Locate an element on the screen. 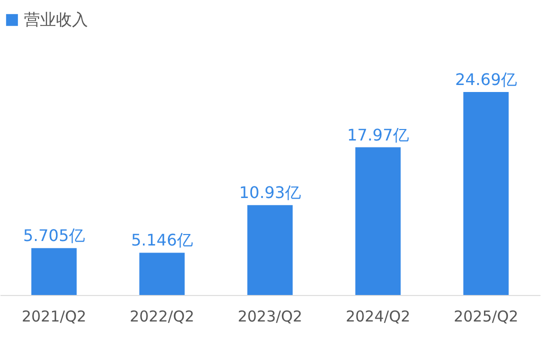 The height and width of the screenshot is (348, 553). data-label: 5.146亿 is located at coordinates (162, 240).